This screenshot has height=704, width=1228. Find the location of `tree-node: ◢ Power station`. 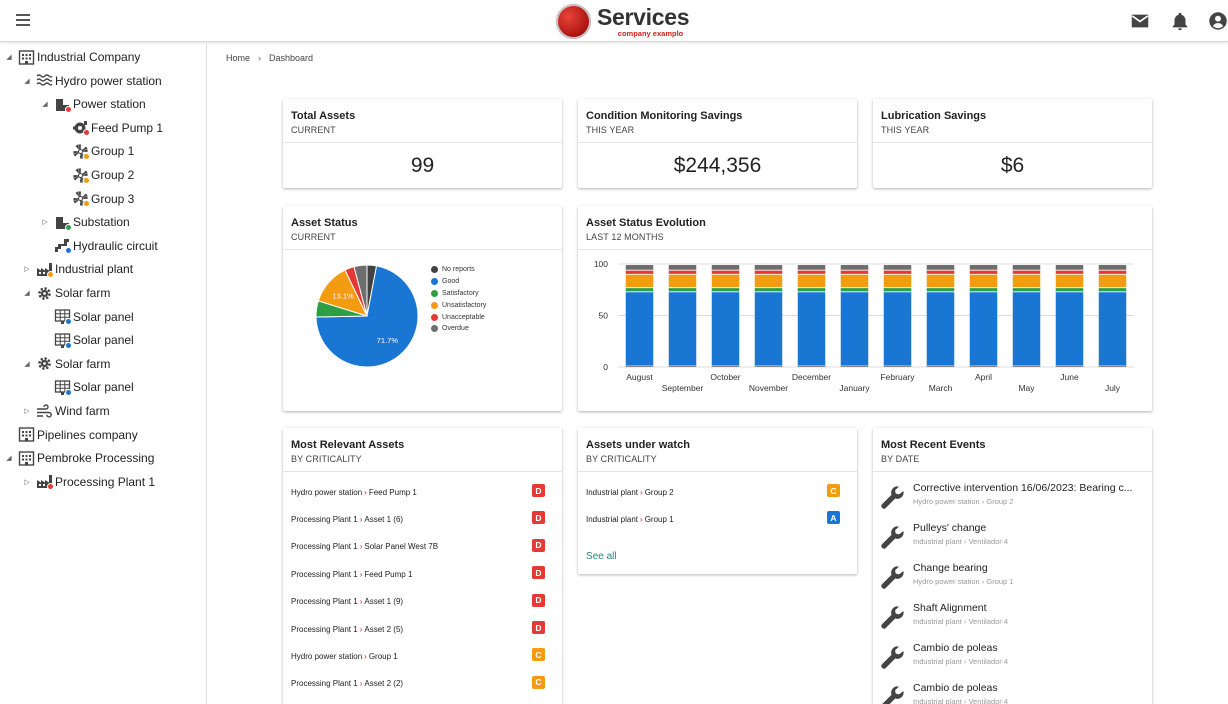

tree-node: ◢ Power station is located at coordinates (93, 104).